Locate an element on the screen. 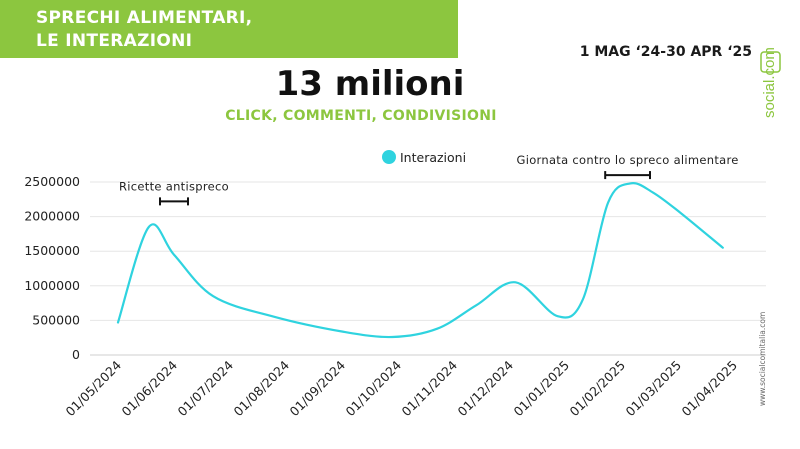 The height and width of the screenshot is (449, 800). x-tick-label: 01/02/2025 is located at coordinates (598, 389).